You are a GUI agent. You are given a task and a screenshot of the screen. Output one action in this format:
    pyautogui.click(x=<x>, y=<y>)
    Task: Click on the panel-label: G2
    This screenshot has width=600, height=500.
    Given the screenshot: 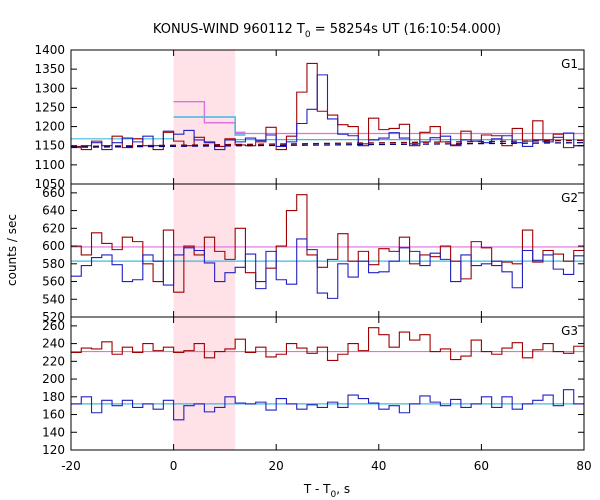 What is the action you would take?
    pyautogui.click(x=569, y=198)
    